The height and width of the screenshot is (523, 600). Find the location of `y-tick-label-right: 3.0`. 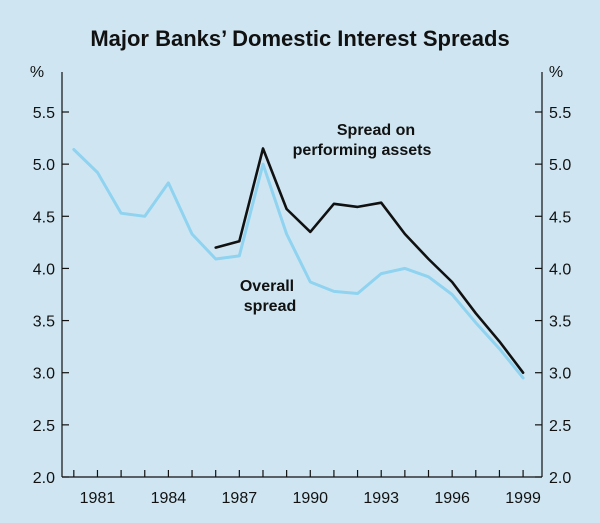

y-tick-label-right: 3.0 is located at coordinates (560, 374).